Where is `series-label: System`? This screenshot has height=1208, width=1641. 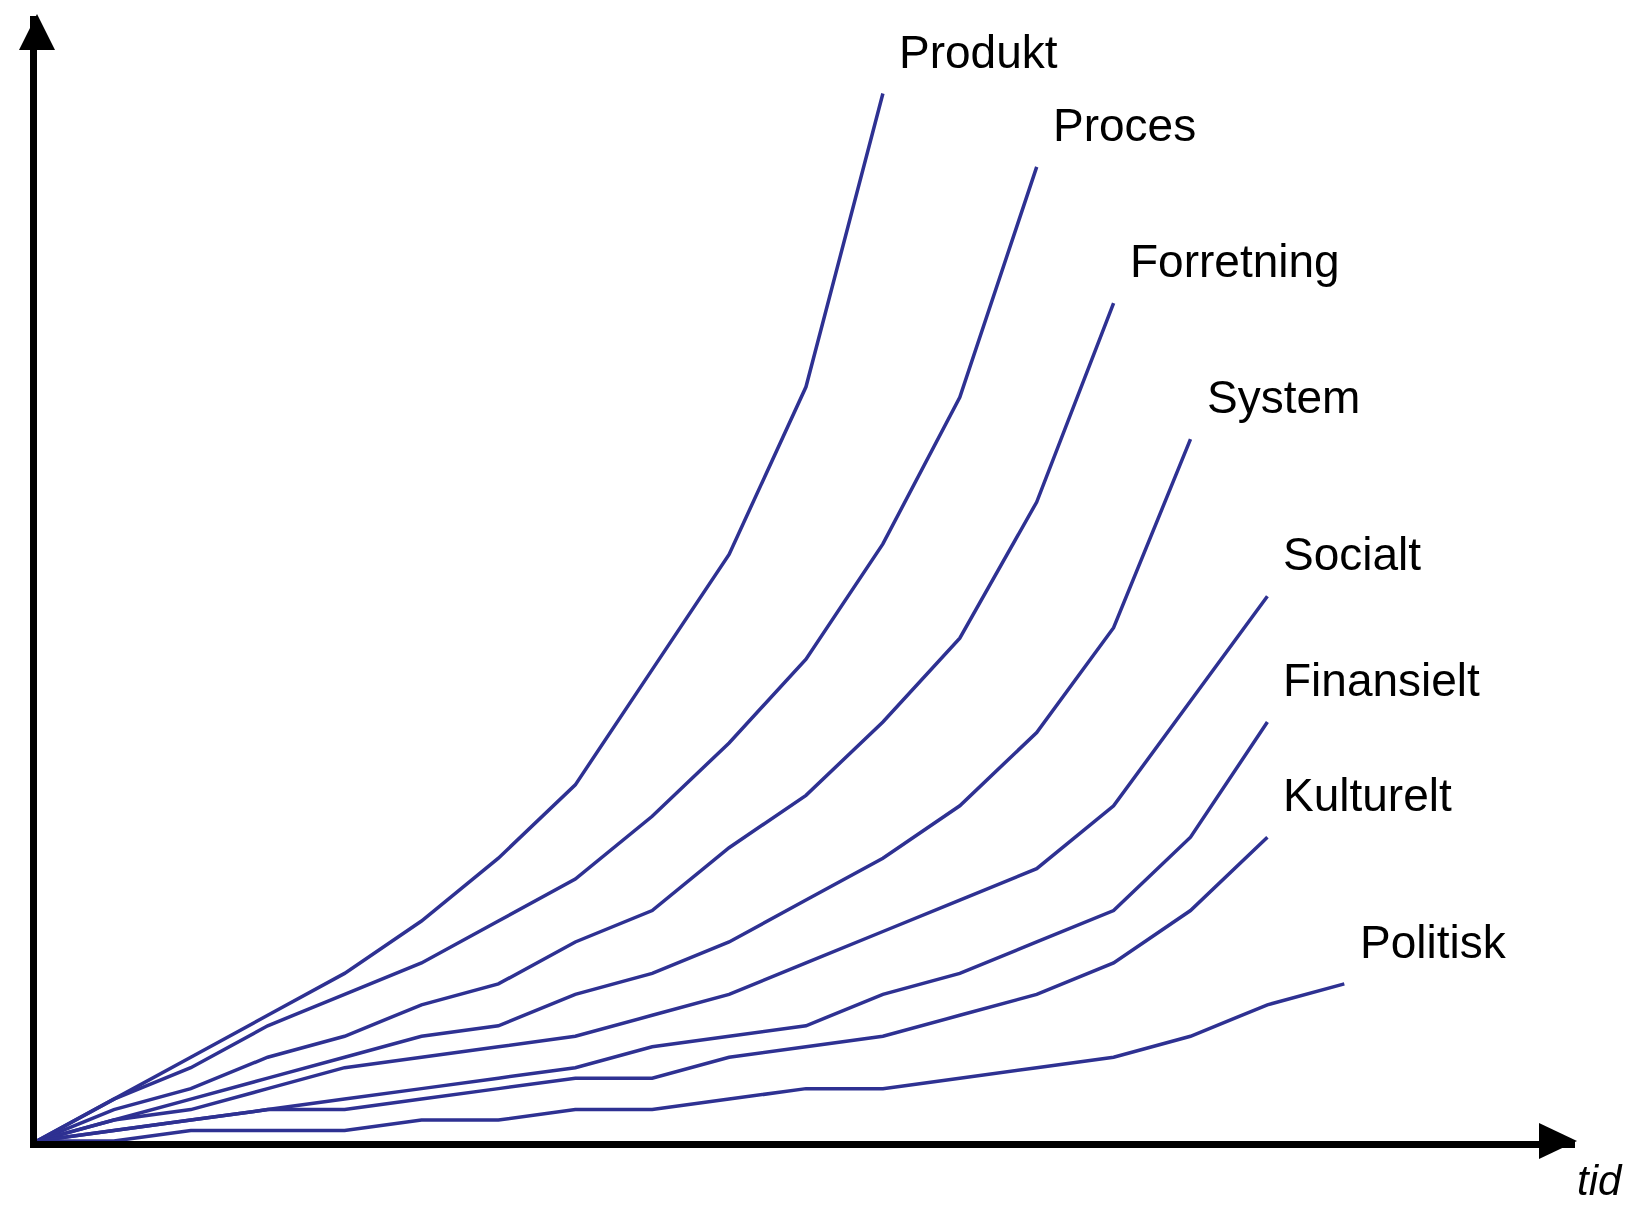
series-label: System is located at coordinates (1284, 397).